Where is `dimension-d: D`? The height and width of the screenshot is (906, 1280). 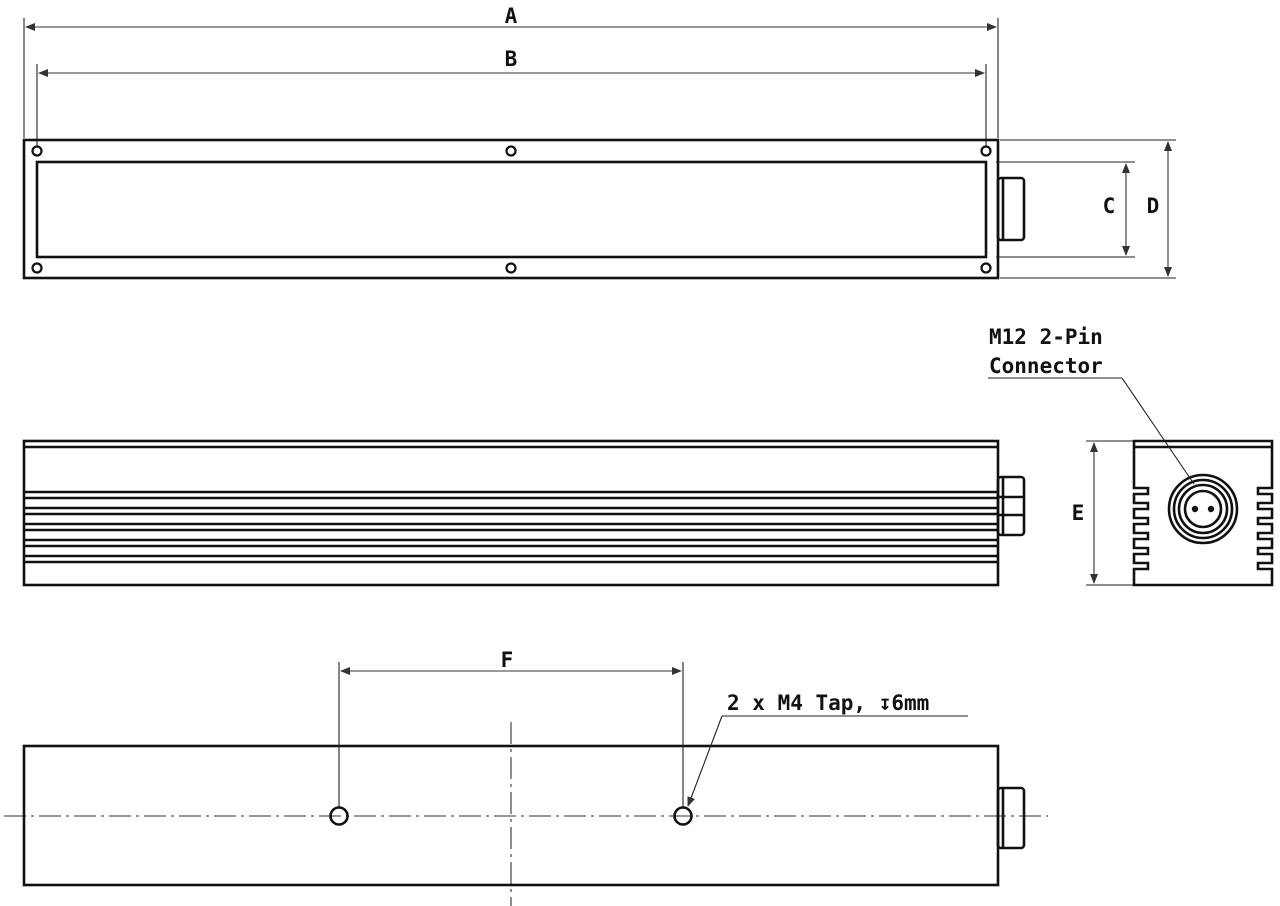 dimension-d: D is located at coordinates (1088, 209).